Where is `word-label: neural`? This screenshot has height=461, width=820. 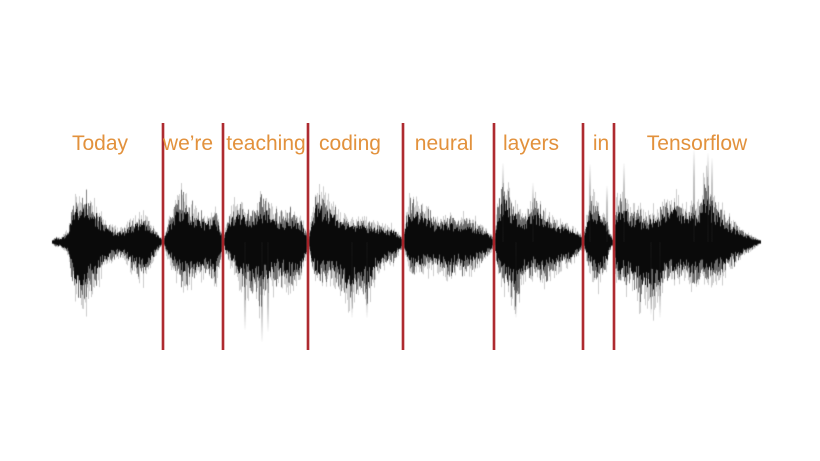 word-label: neural is located at coordinates (444, 143).